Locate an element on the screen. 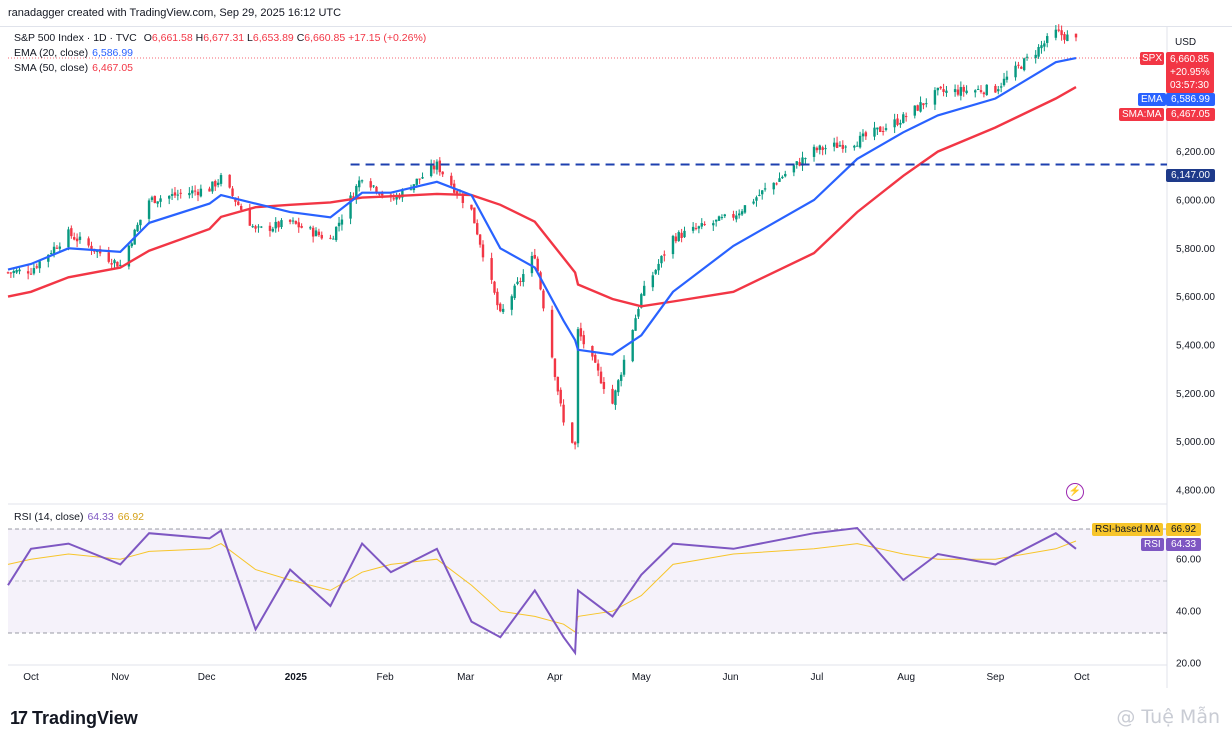 This screenshot has width=1232, height=741. time-tick-label: 2025 is located at coordinates (296, 677).